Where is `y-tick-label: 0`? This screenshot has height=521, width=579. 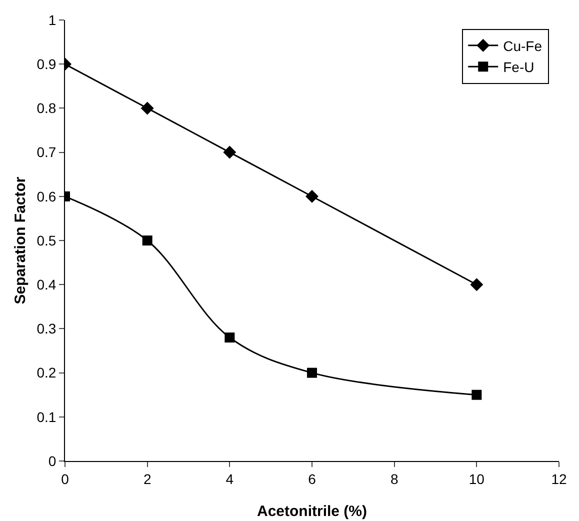 y-tick-label: 0 is located at coordinates (52, 460).